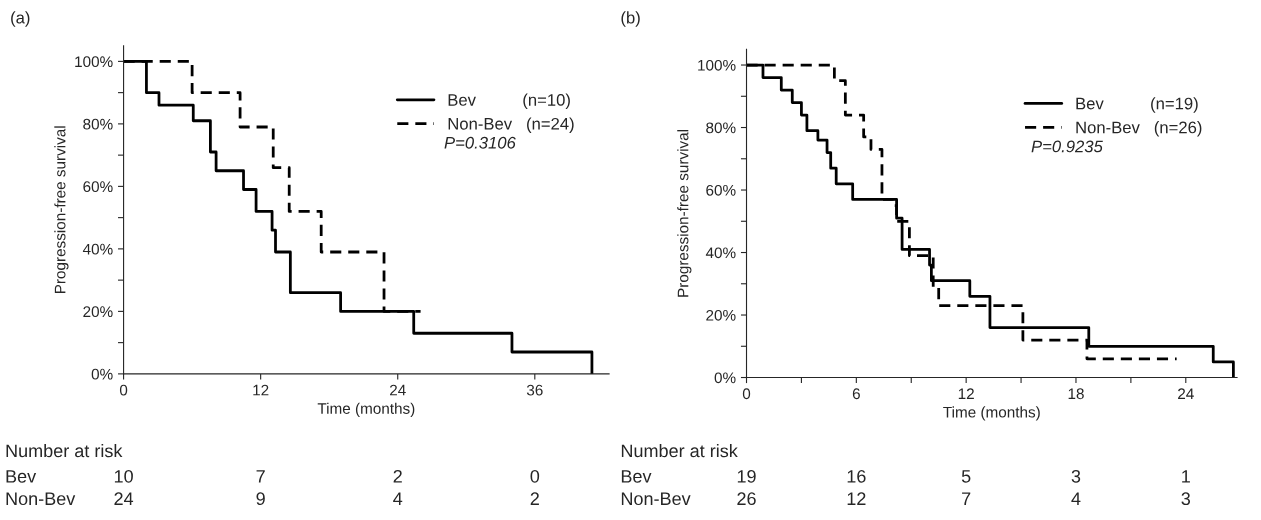 Image resolution: width=1261 pixels, height=520 pixels. Describe the element at coordinates (260, 499) in the screenshot. I see `text: 9` at that location.